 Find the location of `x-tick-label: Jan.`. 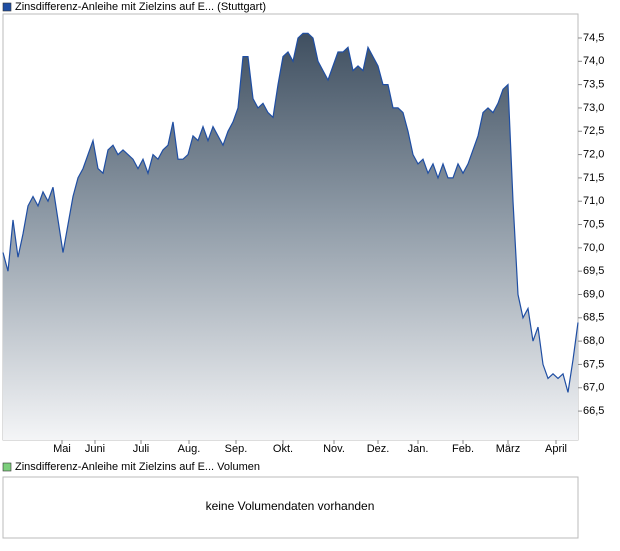

x-tick-label: Jan. is located at coordinates (418, 449).